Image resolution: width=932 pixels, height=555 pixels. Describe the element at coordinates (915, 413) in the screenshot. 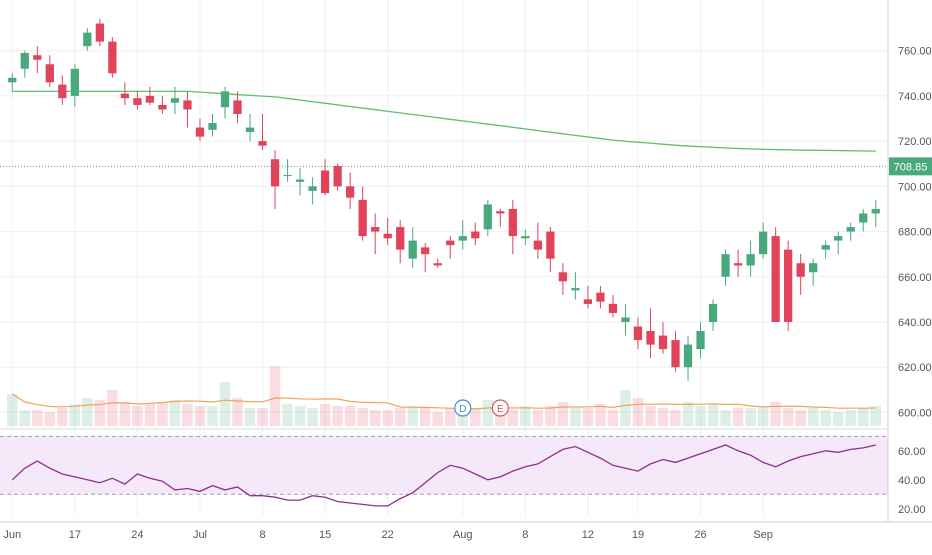

I see `price-tick-label: 600.00` at that location.